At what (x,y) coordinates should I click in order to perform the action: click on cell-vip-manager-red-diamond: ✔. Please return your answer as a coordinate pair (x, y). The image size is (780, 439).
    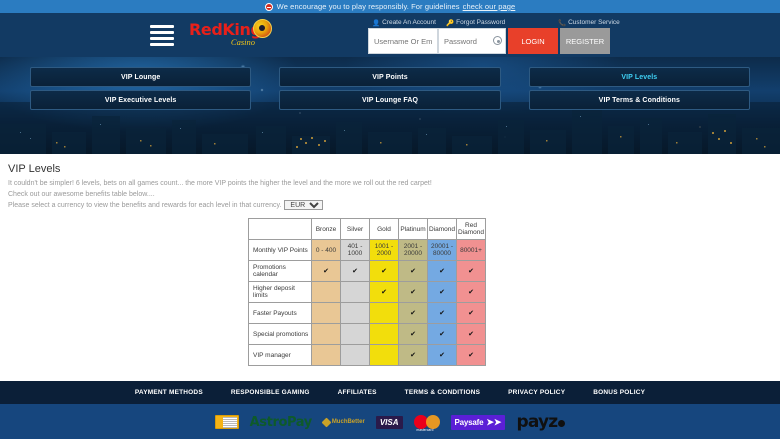
    Looking at the image, I should click on (471, 355).